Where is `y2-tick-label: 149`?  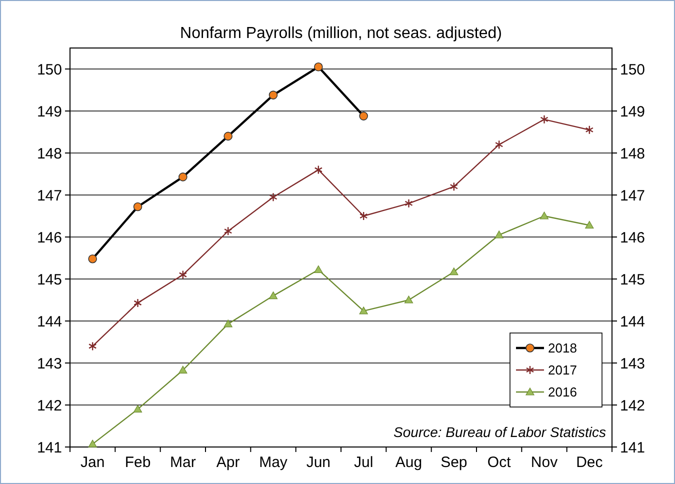
y2-tick-label: 149 is located at coordinates (633, 111).